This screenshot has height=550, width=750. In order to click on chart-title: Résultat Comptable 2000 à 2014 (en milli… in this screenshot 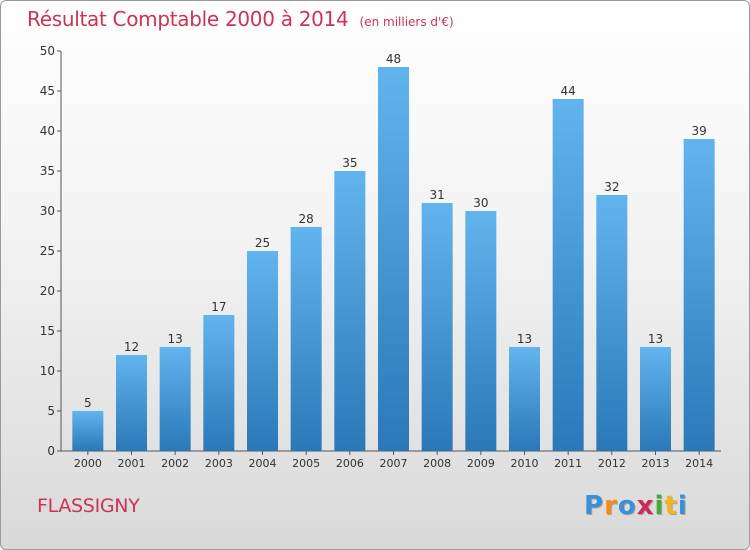, I will do `click(240, 19)`.